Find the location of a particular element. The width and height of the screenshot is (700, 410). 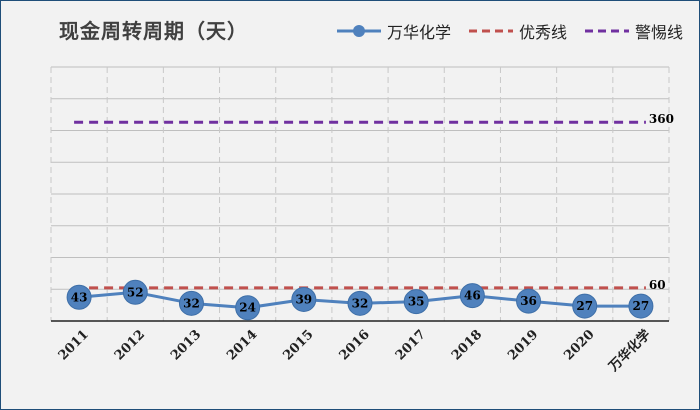

legend-label-warning: 警惕线 is located at coordinates (658, 32).